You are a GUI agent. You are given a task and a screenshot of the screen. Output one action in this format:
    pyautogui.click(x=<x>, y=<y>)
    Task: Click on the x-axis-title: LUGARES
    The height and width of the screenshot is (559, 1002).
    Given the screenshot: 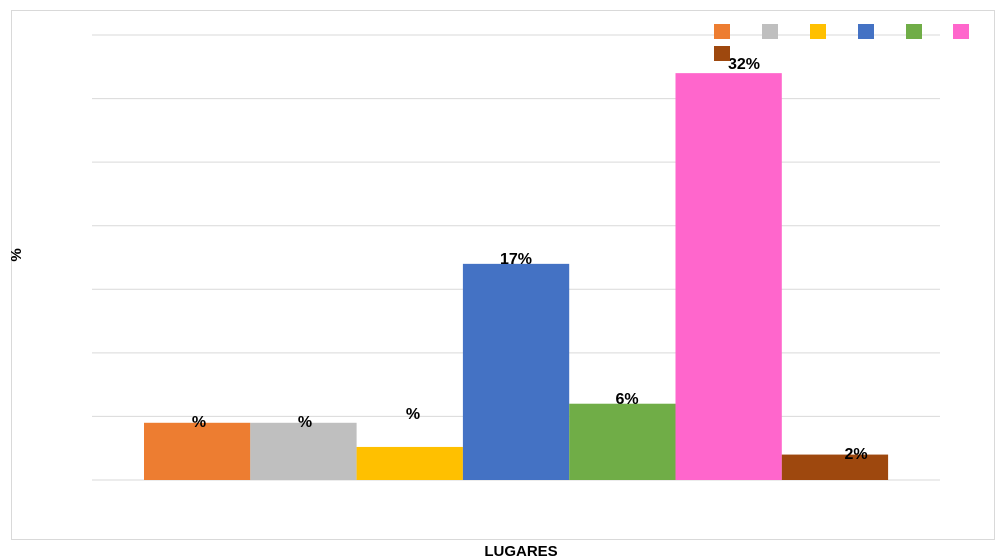 What is the action you would take?
    pyautogui.click(x=520, y=551)
    